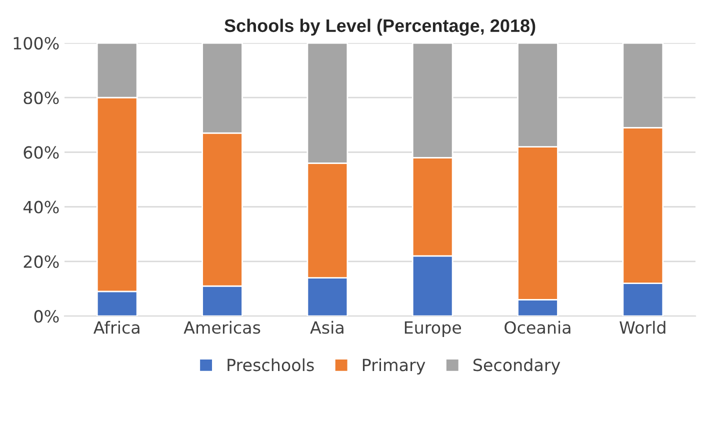  What do you see at coordinates (537, 327) in the screenshot?
I see `x-tick-label: Oceania` at bounding box center [537, 327].